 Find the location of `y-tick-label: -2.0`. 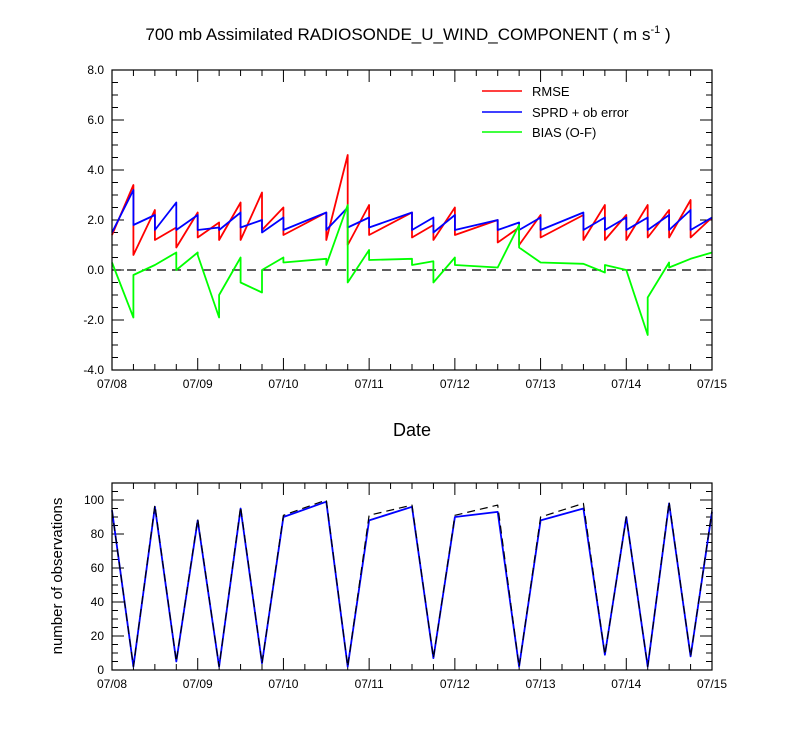

y-tick-label: -2.0 is located at coordinates (93, 320).